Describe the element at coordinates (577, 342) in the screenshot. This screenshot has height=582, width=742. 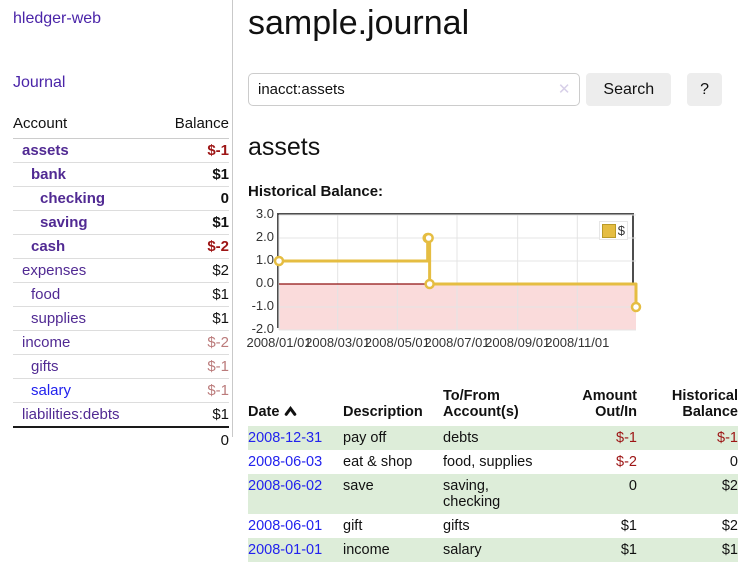
I see `x-tick-label: 2008/11/01` at that location.